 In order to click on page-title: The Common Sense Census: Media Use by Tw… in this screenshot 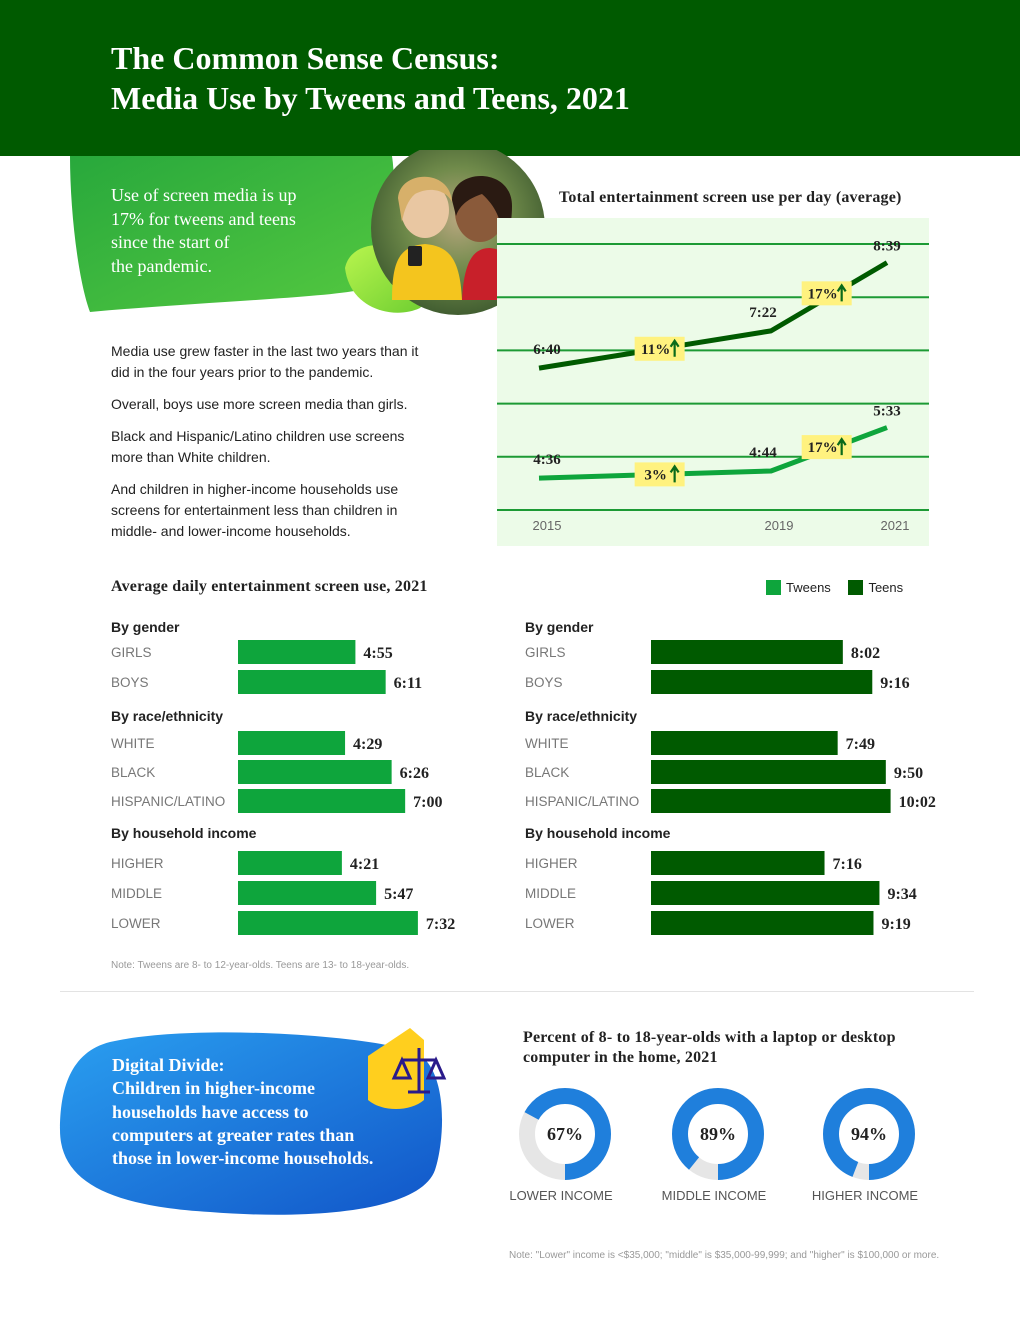, I will do `click(370, 78)`.